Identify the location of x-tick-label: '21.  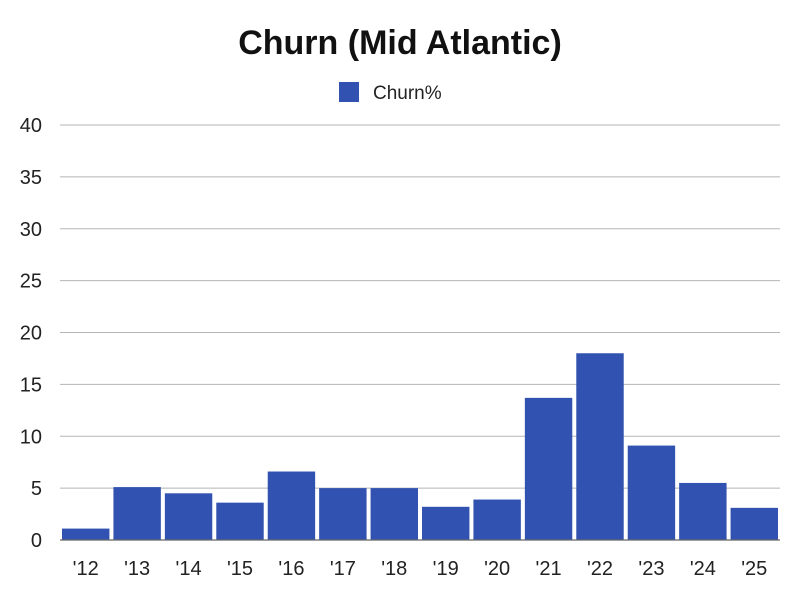
(549, 569).